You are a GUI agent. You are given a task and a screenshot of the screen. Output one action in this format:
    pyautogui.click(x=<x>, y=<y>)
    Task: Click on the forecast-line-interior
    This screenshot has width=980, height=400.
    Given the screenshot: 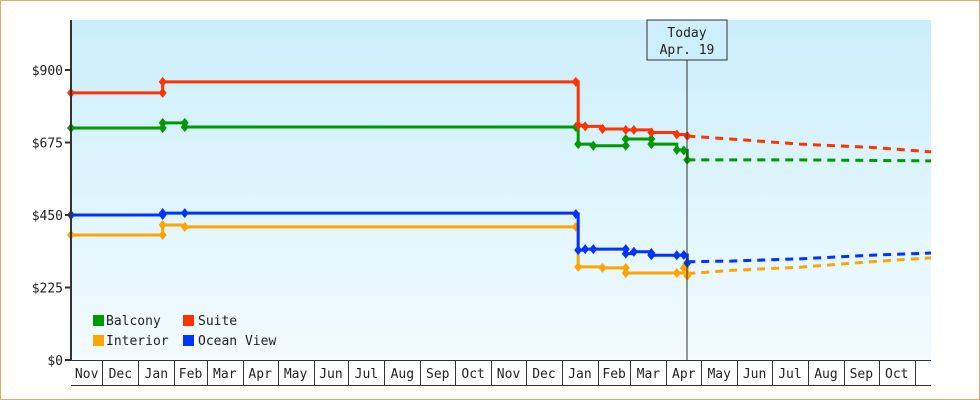 What is the action you would take?
    pyautogui.click(x=809, y=266)
    